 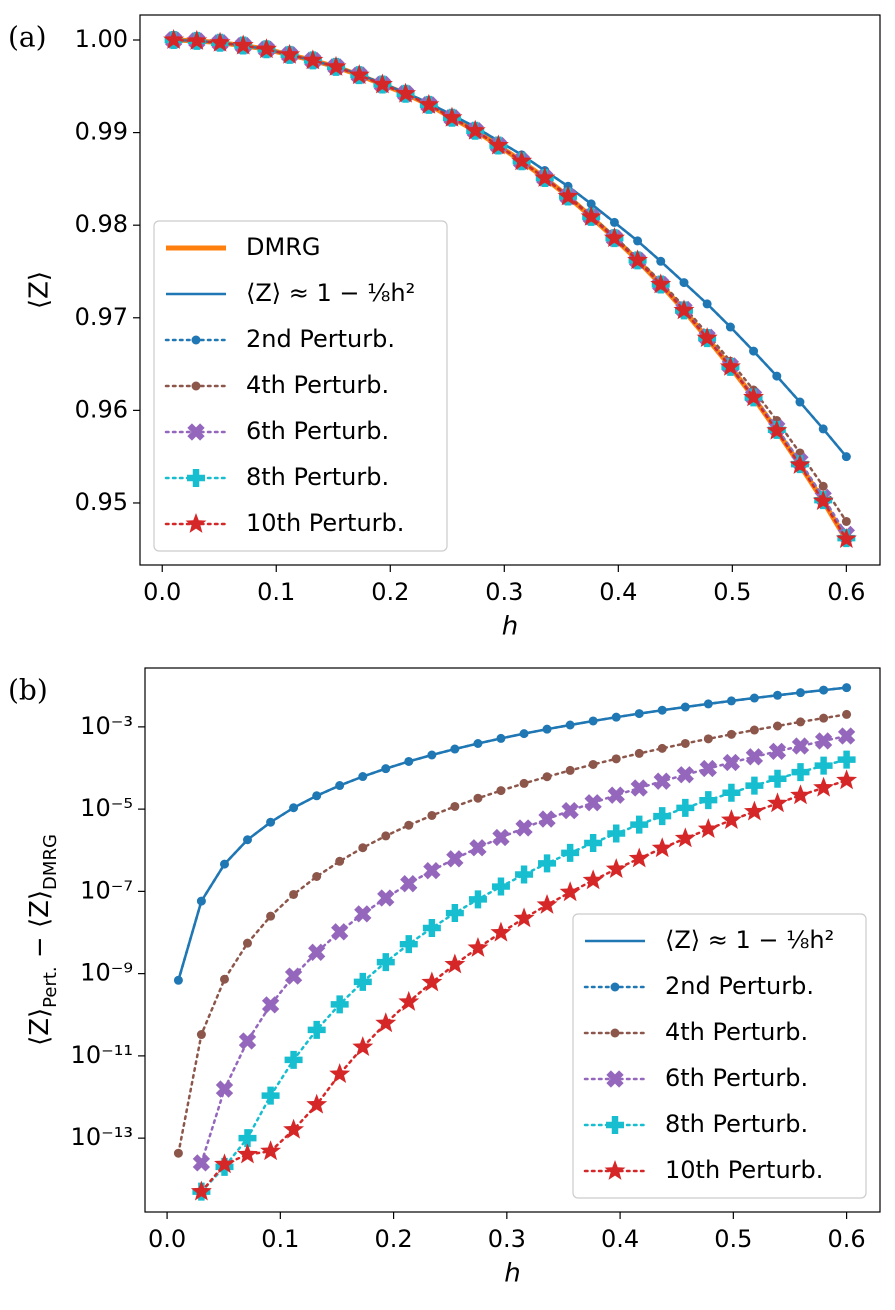 What do you see at coordinates (101, 39) in the screenshot?
I see `y-tick-label: 1.00` at bounding box center [101, 39].